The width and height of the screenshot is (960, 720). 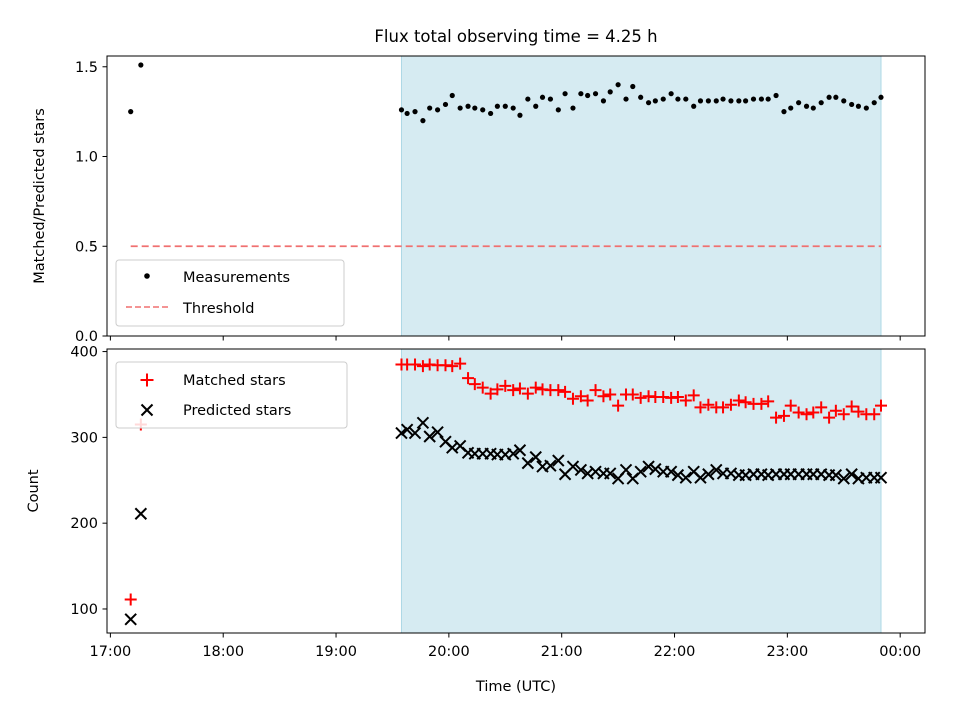 What do you see at coordinates (84, 438) in the screenshot?
I see `count-ytick-label: 300` at bounding box center [84, 438].